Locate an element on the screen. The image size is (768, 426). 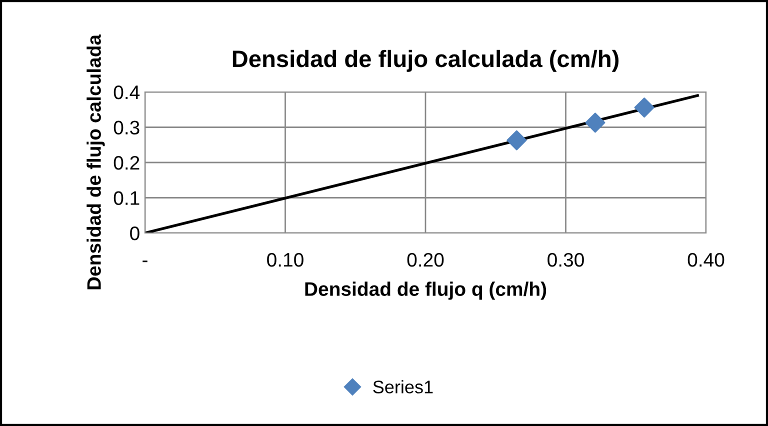
x-tick-label: 0.10 is located at coordinates (285, 259).